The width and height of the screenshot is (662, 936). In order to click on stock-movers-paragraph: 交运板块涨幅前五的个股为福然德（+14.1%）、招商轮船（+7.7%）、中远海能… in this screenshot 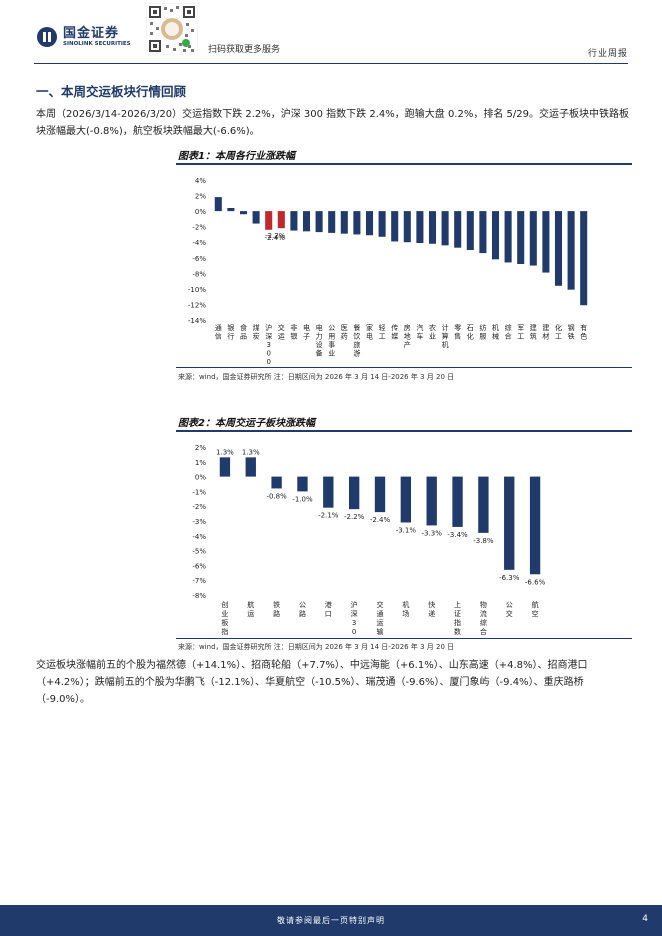, I will do `click(312, 682)`.